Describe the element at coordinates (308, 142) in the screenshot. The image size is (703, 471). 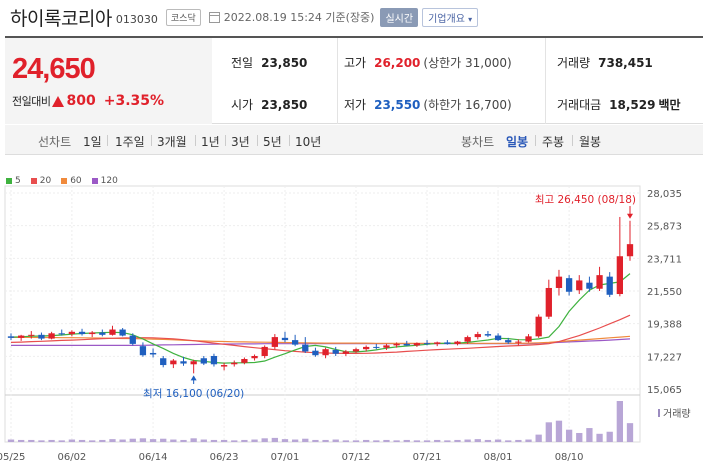
I see `tab-10y: 10년` at that location.